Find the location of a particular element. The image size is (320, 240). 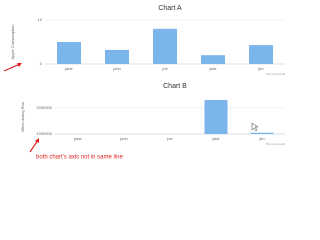

chart-title: Chart A is located at coordinates (170, 8).